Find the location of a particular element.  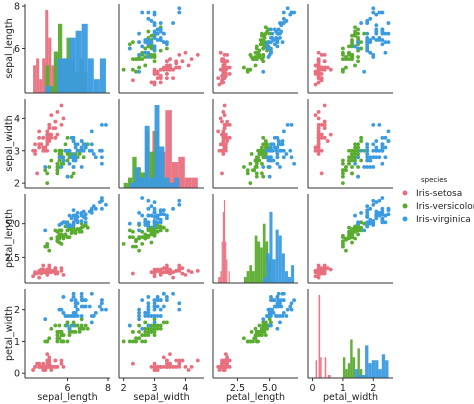

x-tick-label: 2 is located at coordinates (373, 388).